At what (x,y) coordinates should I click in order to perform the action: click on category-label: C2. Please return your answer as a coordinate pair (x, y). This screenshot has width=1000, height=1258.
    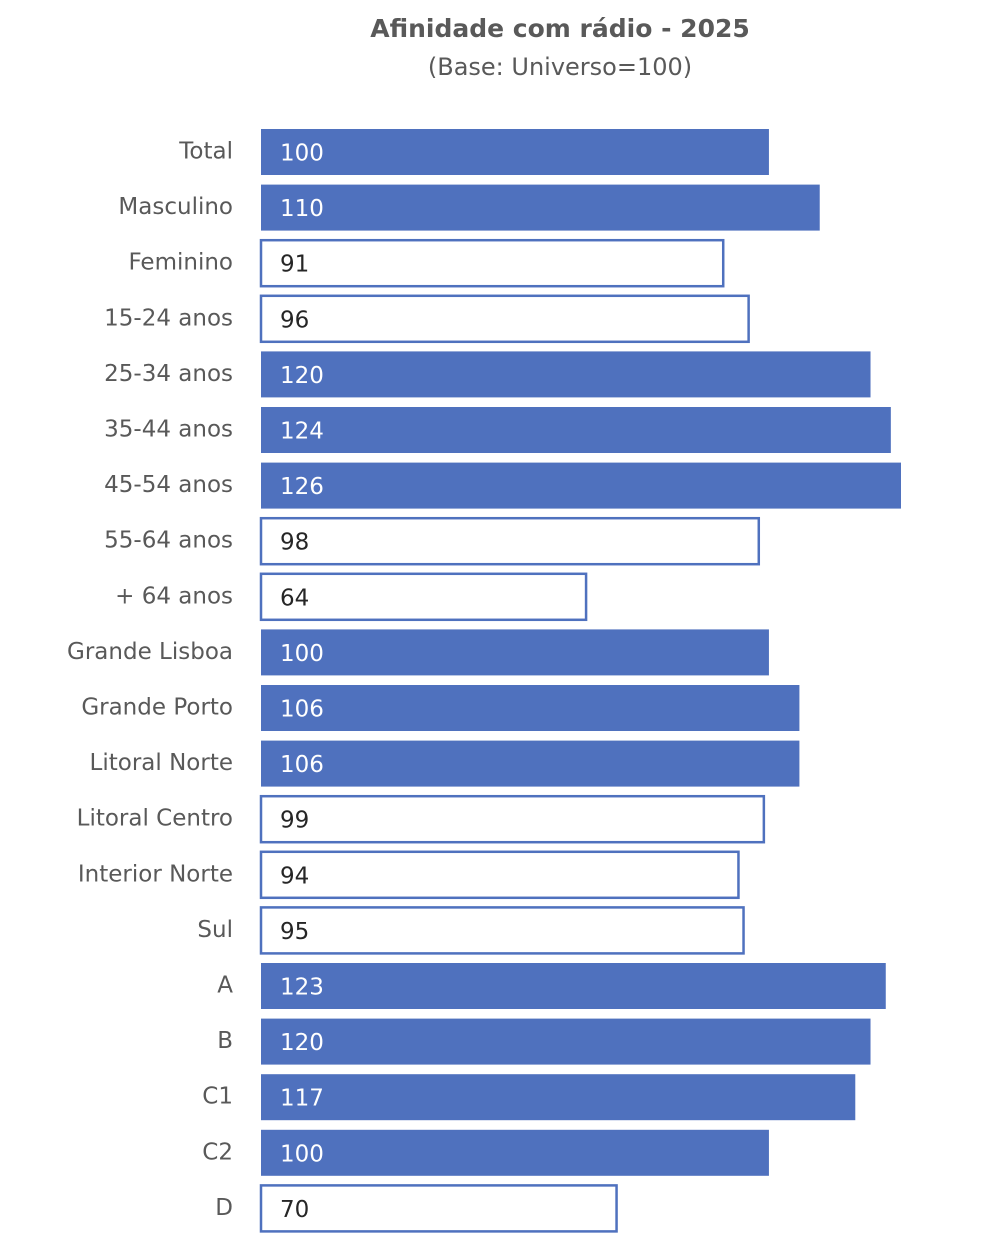
    Looking at the image, I should click on (217, 1152).